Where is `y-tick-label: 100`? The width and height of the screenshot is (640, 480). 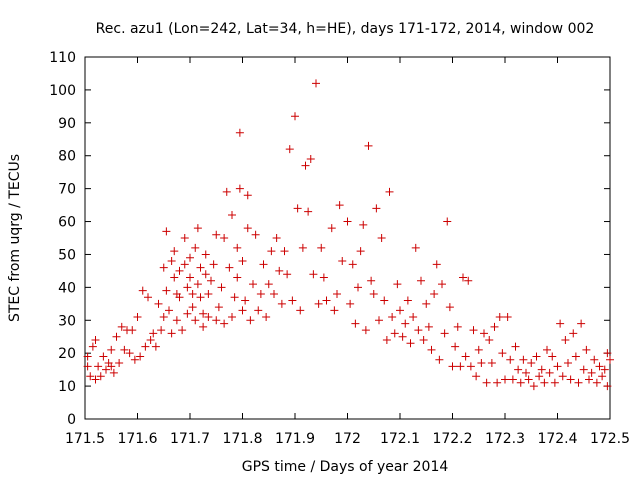
y-tick-label: 100 is located at coordinates (62, 91).